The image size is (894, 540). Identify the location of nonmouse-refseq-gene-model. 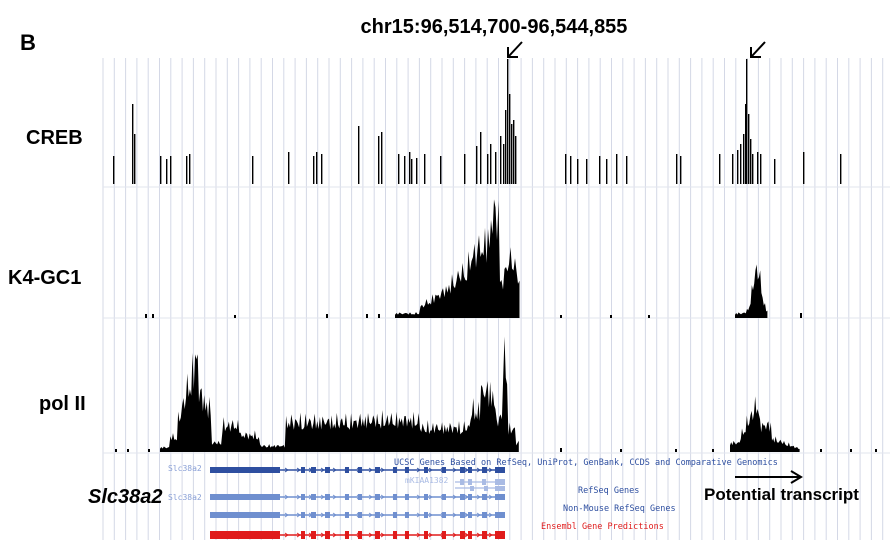
(357, 515).